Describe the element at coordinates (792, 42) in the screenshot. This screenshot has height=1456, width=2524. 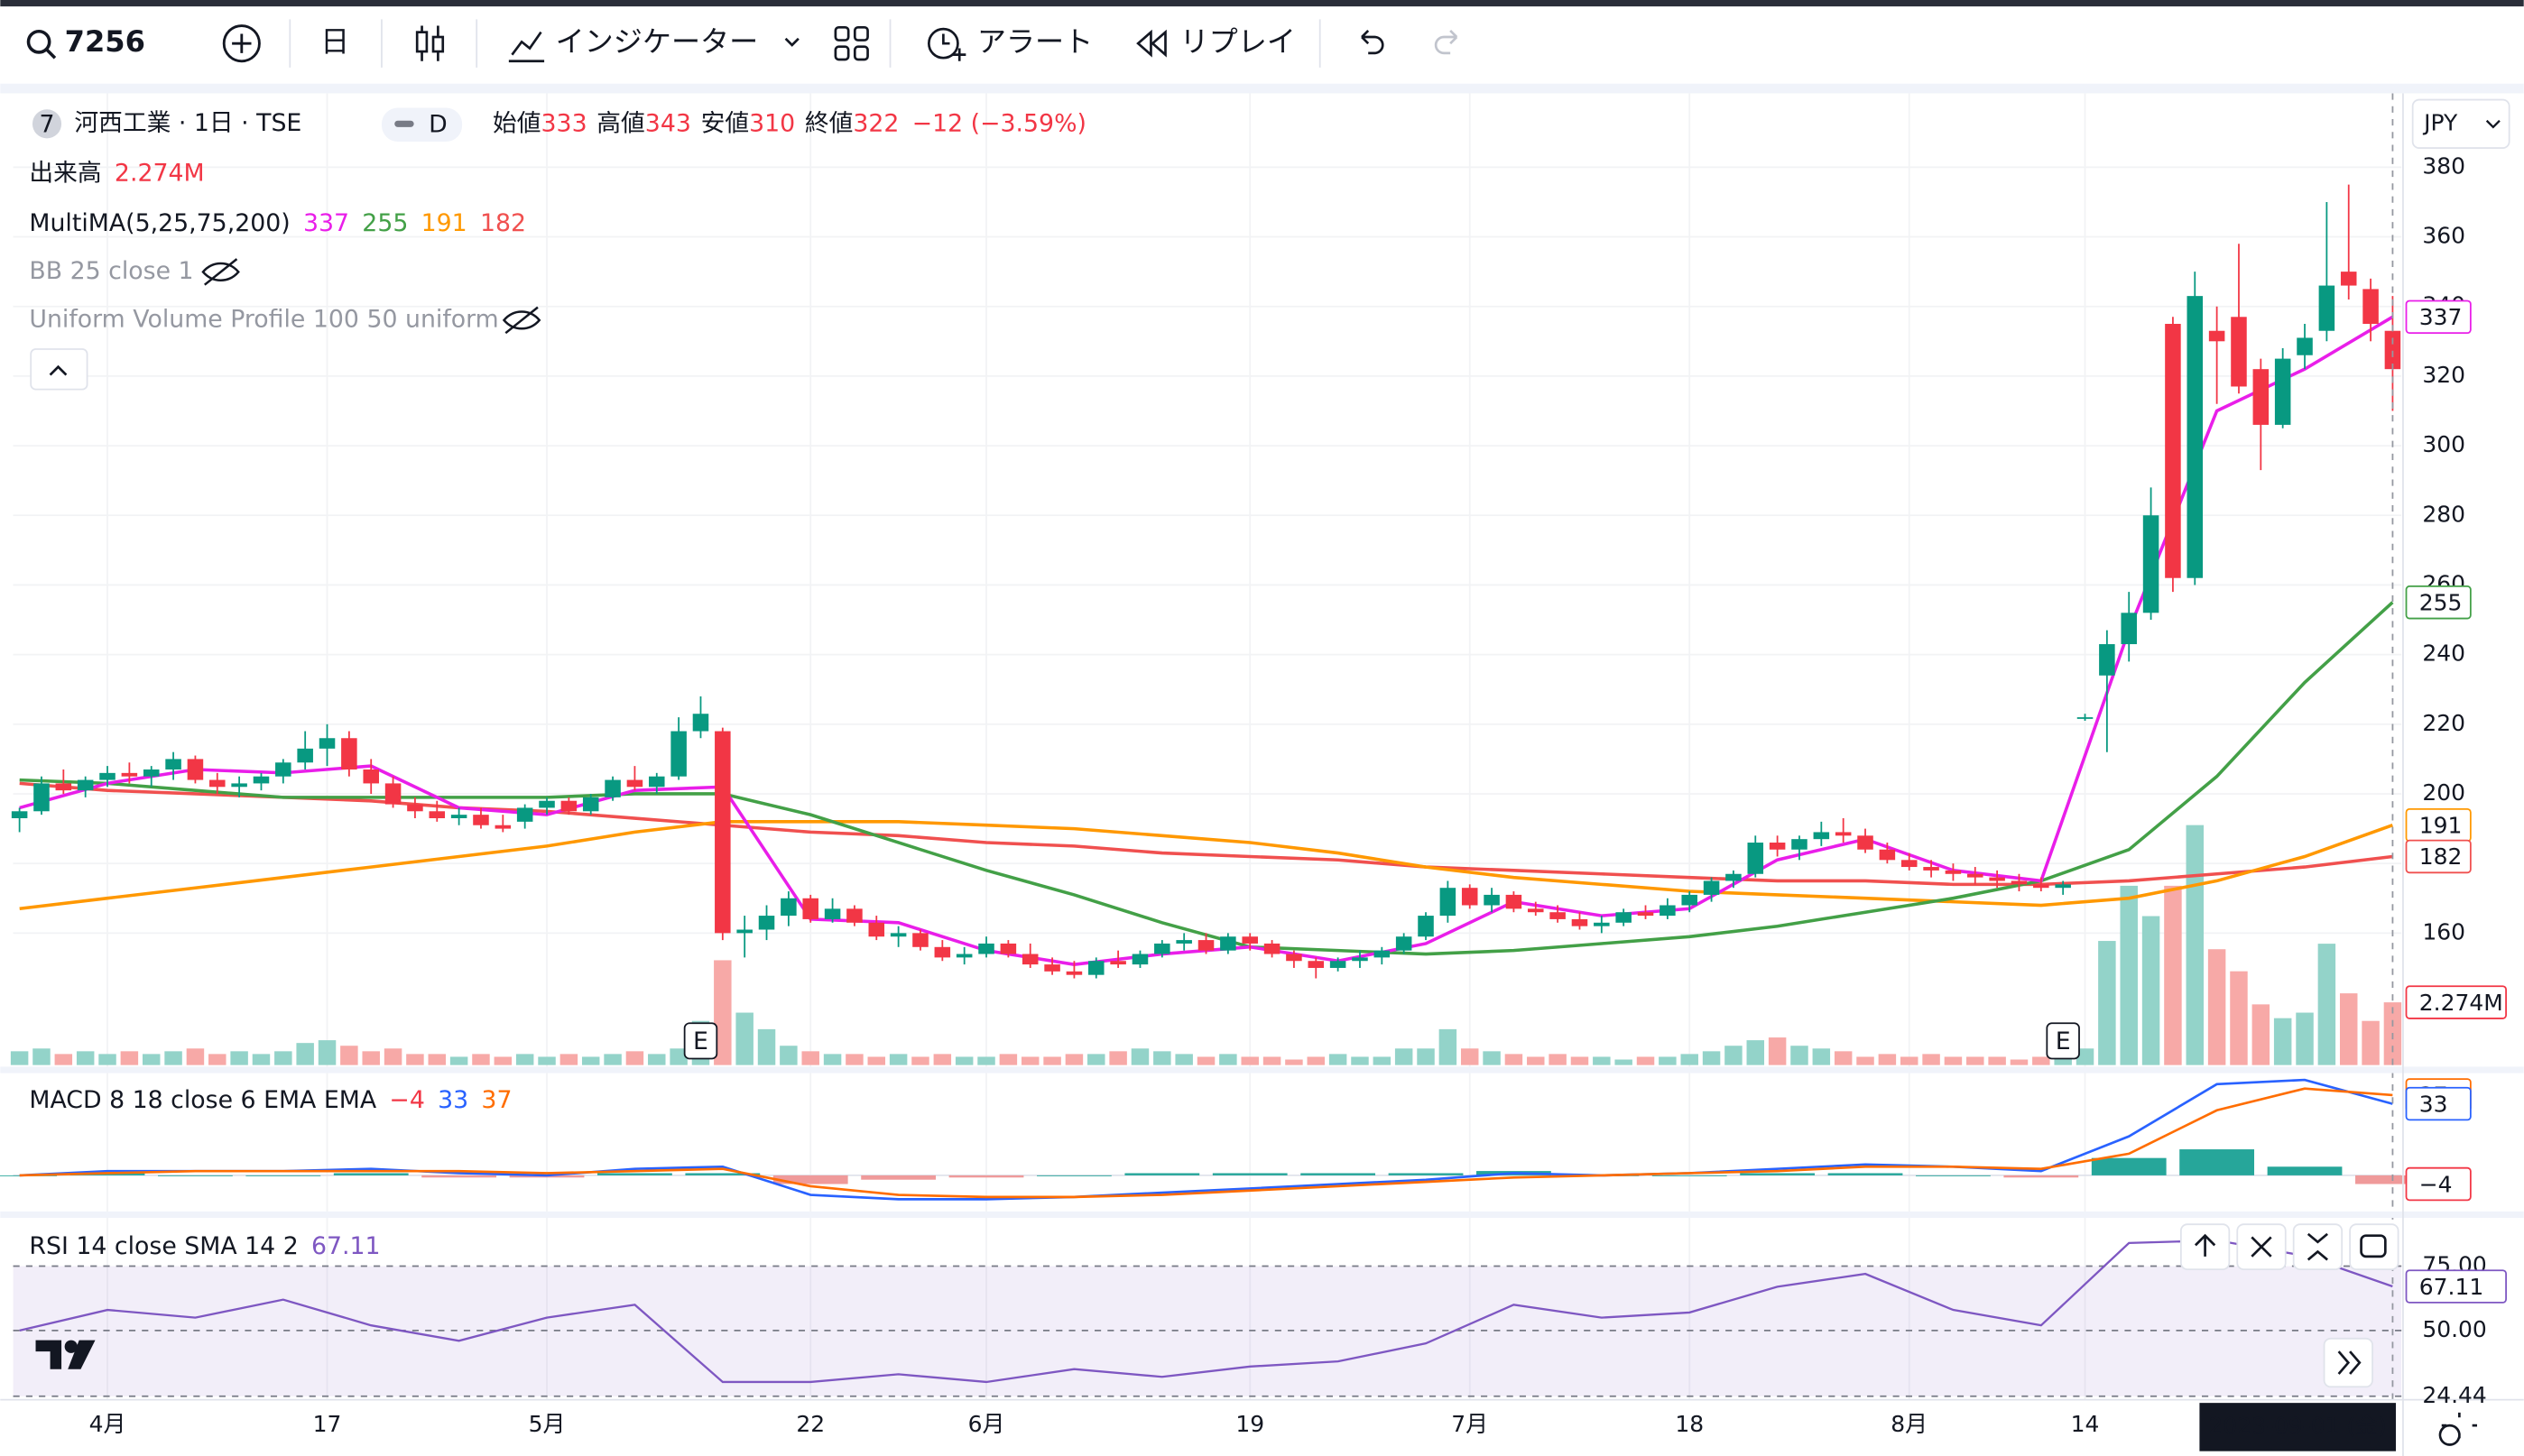
I see `dropdown-arrow` at that location.